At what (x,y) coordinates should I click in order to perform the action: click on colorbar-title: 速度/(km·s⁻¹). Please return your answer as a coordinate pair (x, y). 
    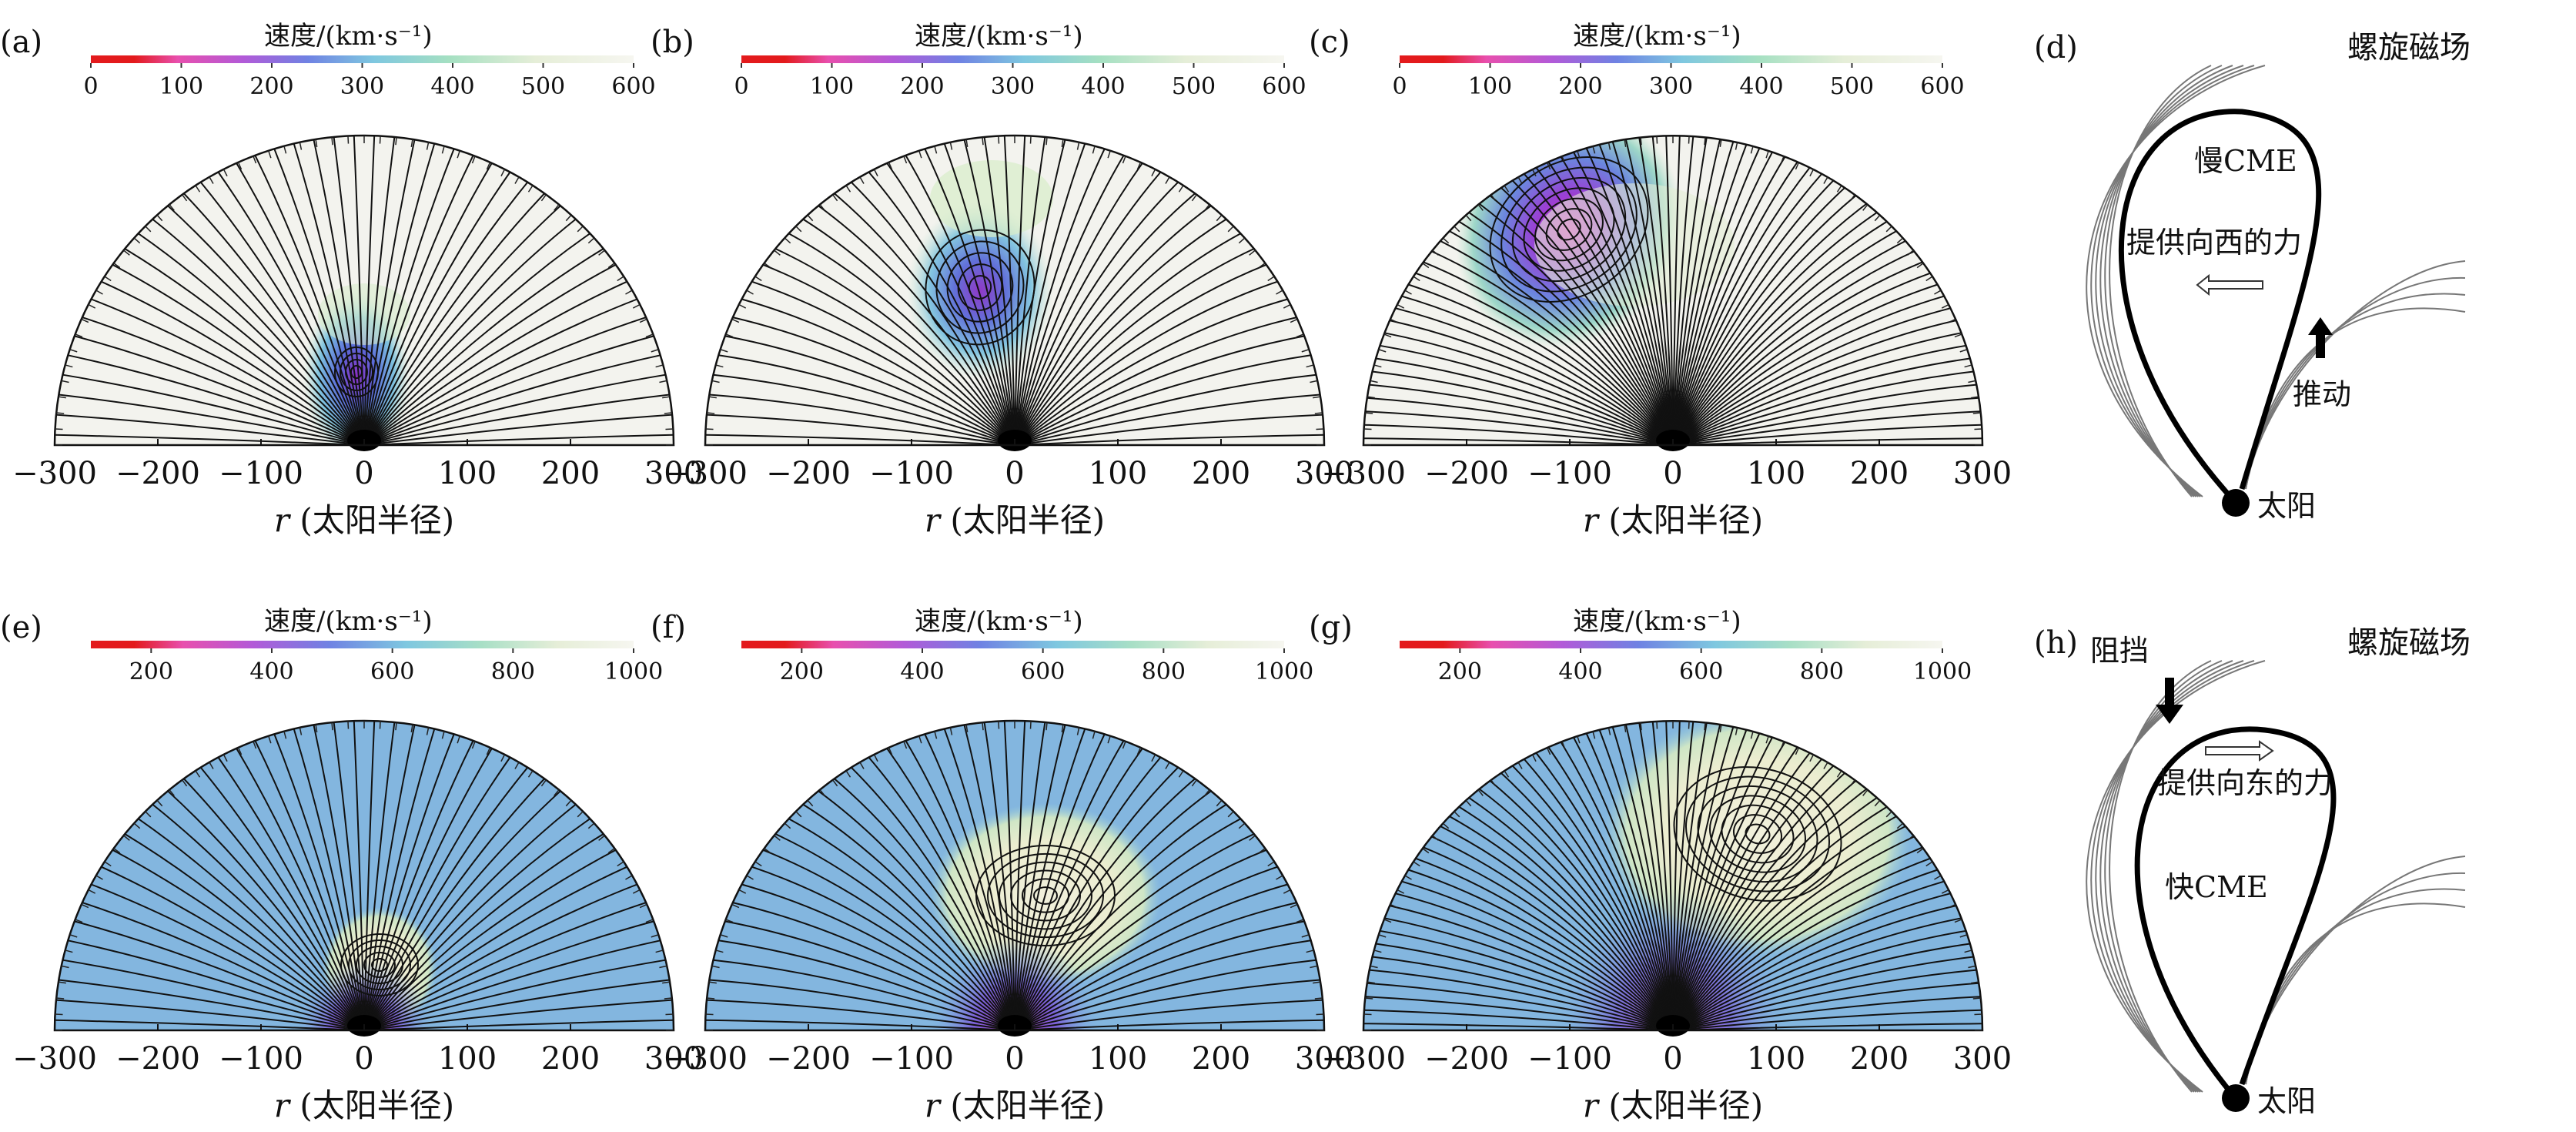
    Looking at the image, I should click on (1657, 36).